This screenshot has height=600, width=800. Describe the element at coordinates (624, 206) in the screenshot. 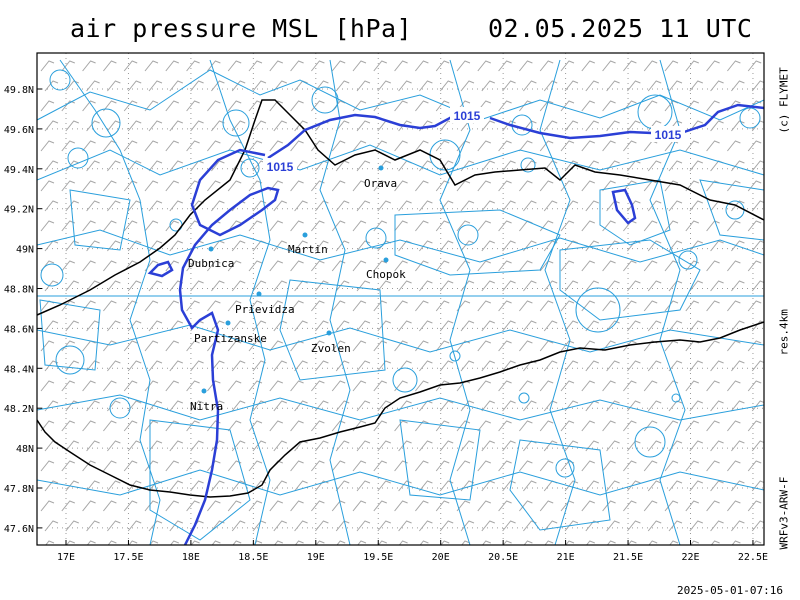

I see `isobar-1015-closed-east` at that location.